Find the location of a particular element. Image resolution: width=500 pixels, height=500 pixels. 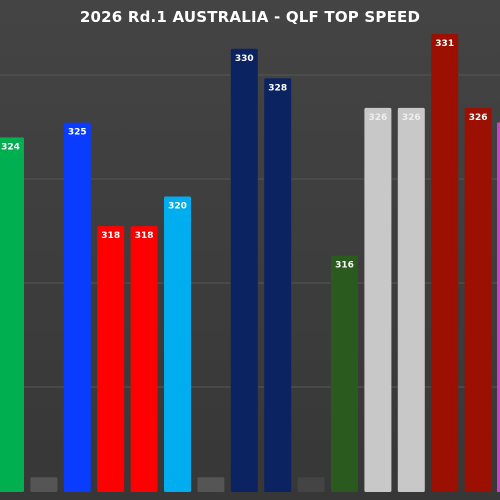

chart-title: 2026 Rd.1 AUSTRALIA - QLF TOP SPEED is located at coordinates (250, 17).